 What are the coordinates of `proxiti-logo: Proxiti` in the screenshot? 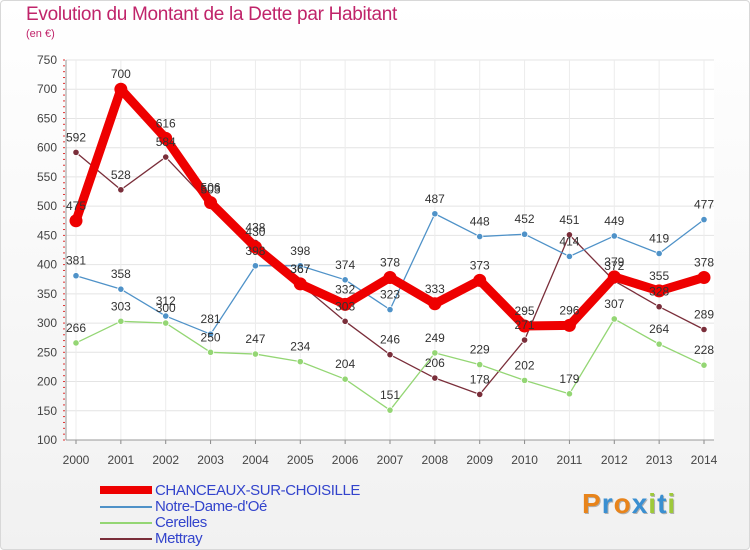 It's located at (629, 504).